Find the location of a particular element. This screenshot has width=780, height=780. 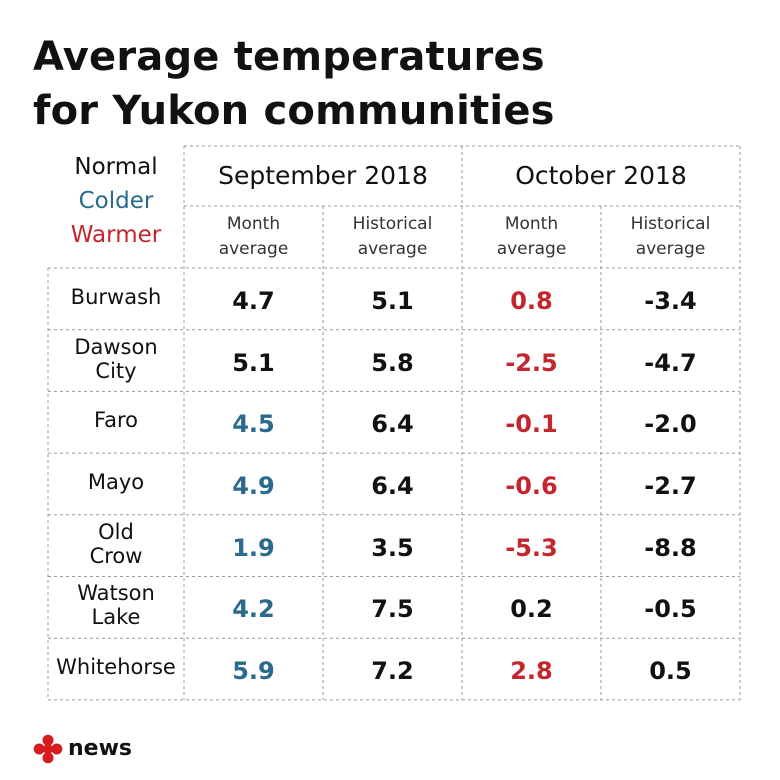

row-label: Dawson City is located at coordinates (116, 359).